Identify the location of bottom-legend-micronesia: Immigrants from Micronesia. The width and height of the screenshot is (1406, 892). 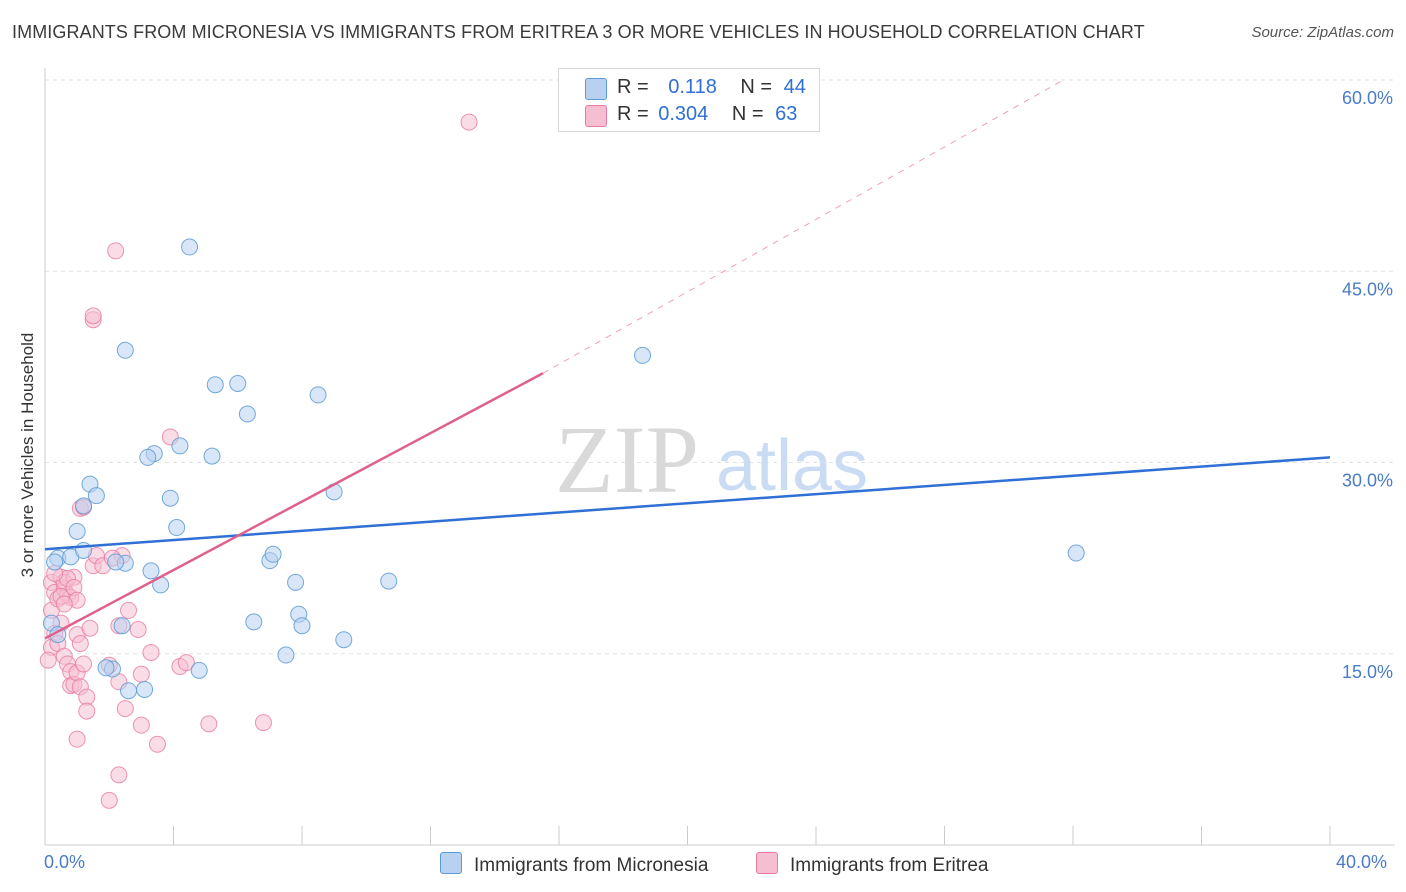
(574, 864).